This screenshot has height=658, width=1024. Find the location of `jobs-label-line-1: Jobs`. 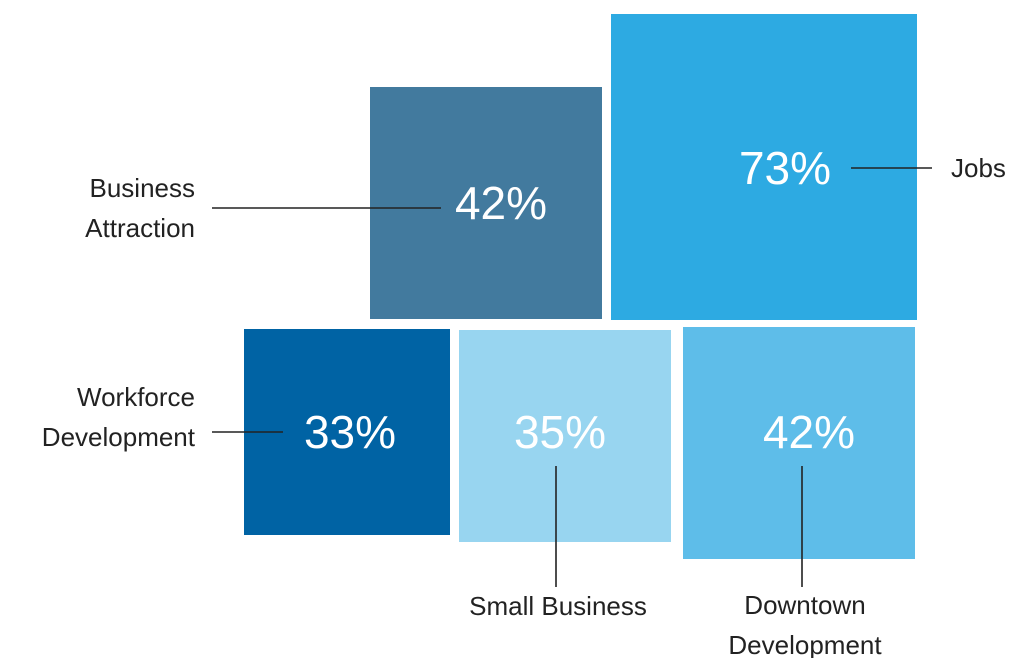

jobs-label-line-1: Jobs is located at coordinates (978, 168).